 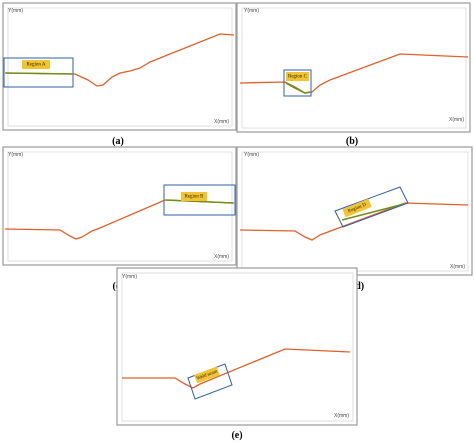 I want to click on caption: (b), so click(x=352, y=141).